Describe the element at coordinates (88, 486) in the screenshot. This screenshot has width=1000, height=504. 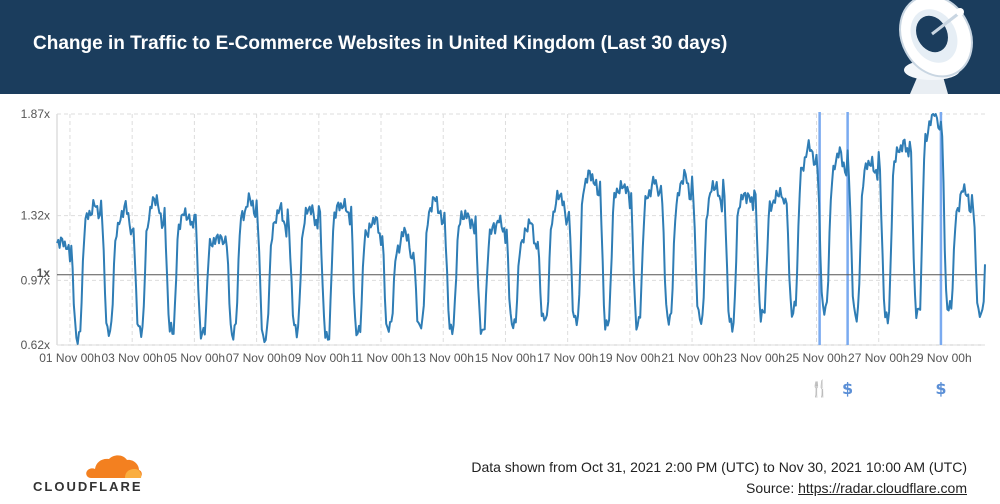
I see `logo-wordmark: CLOUDFLARE` at that location.